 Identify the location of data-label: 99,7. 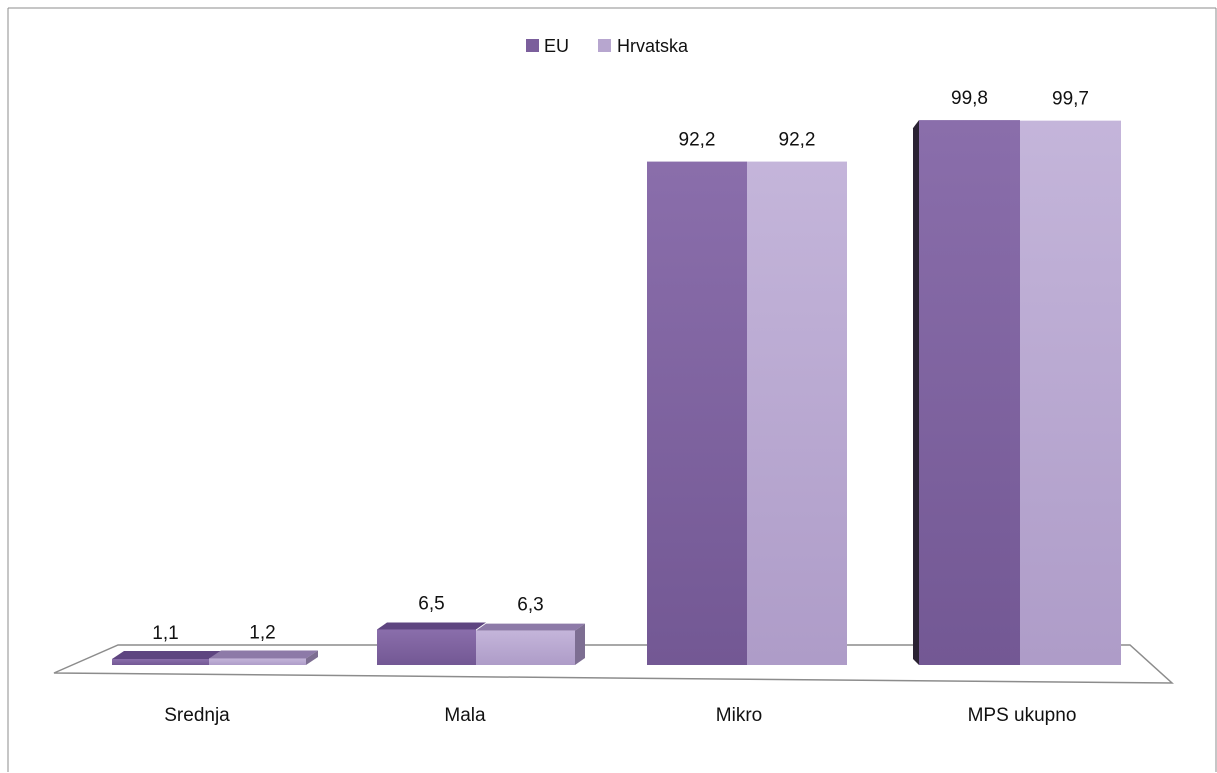
(1070, 99).